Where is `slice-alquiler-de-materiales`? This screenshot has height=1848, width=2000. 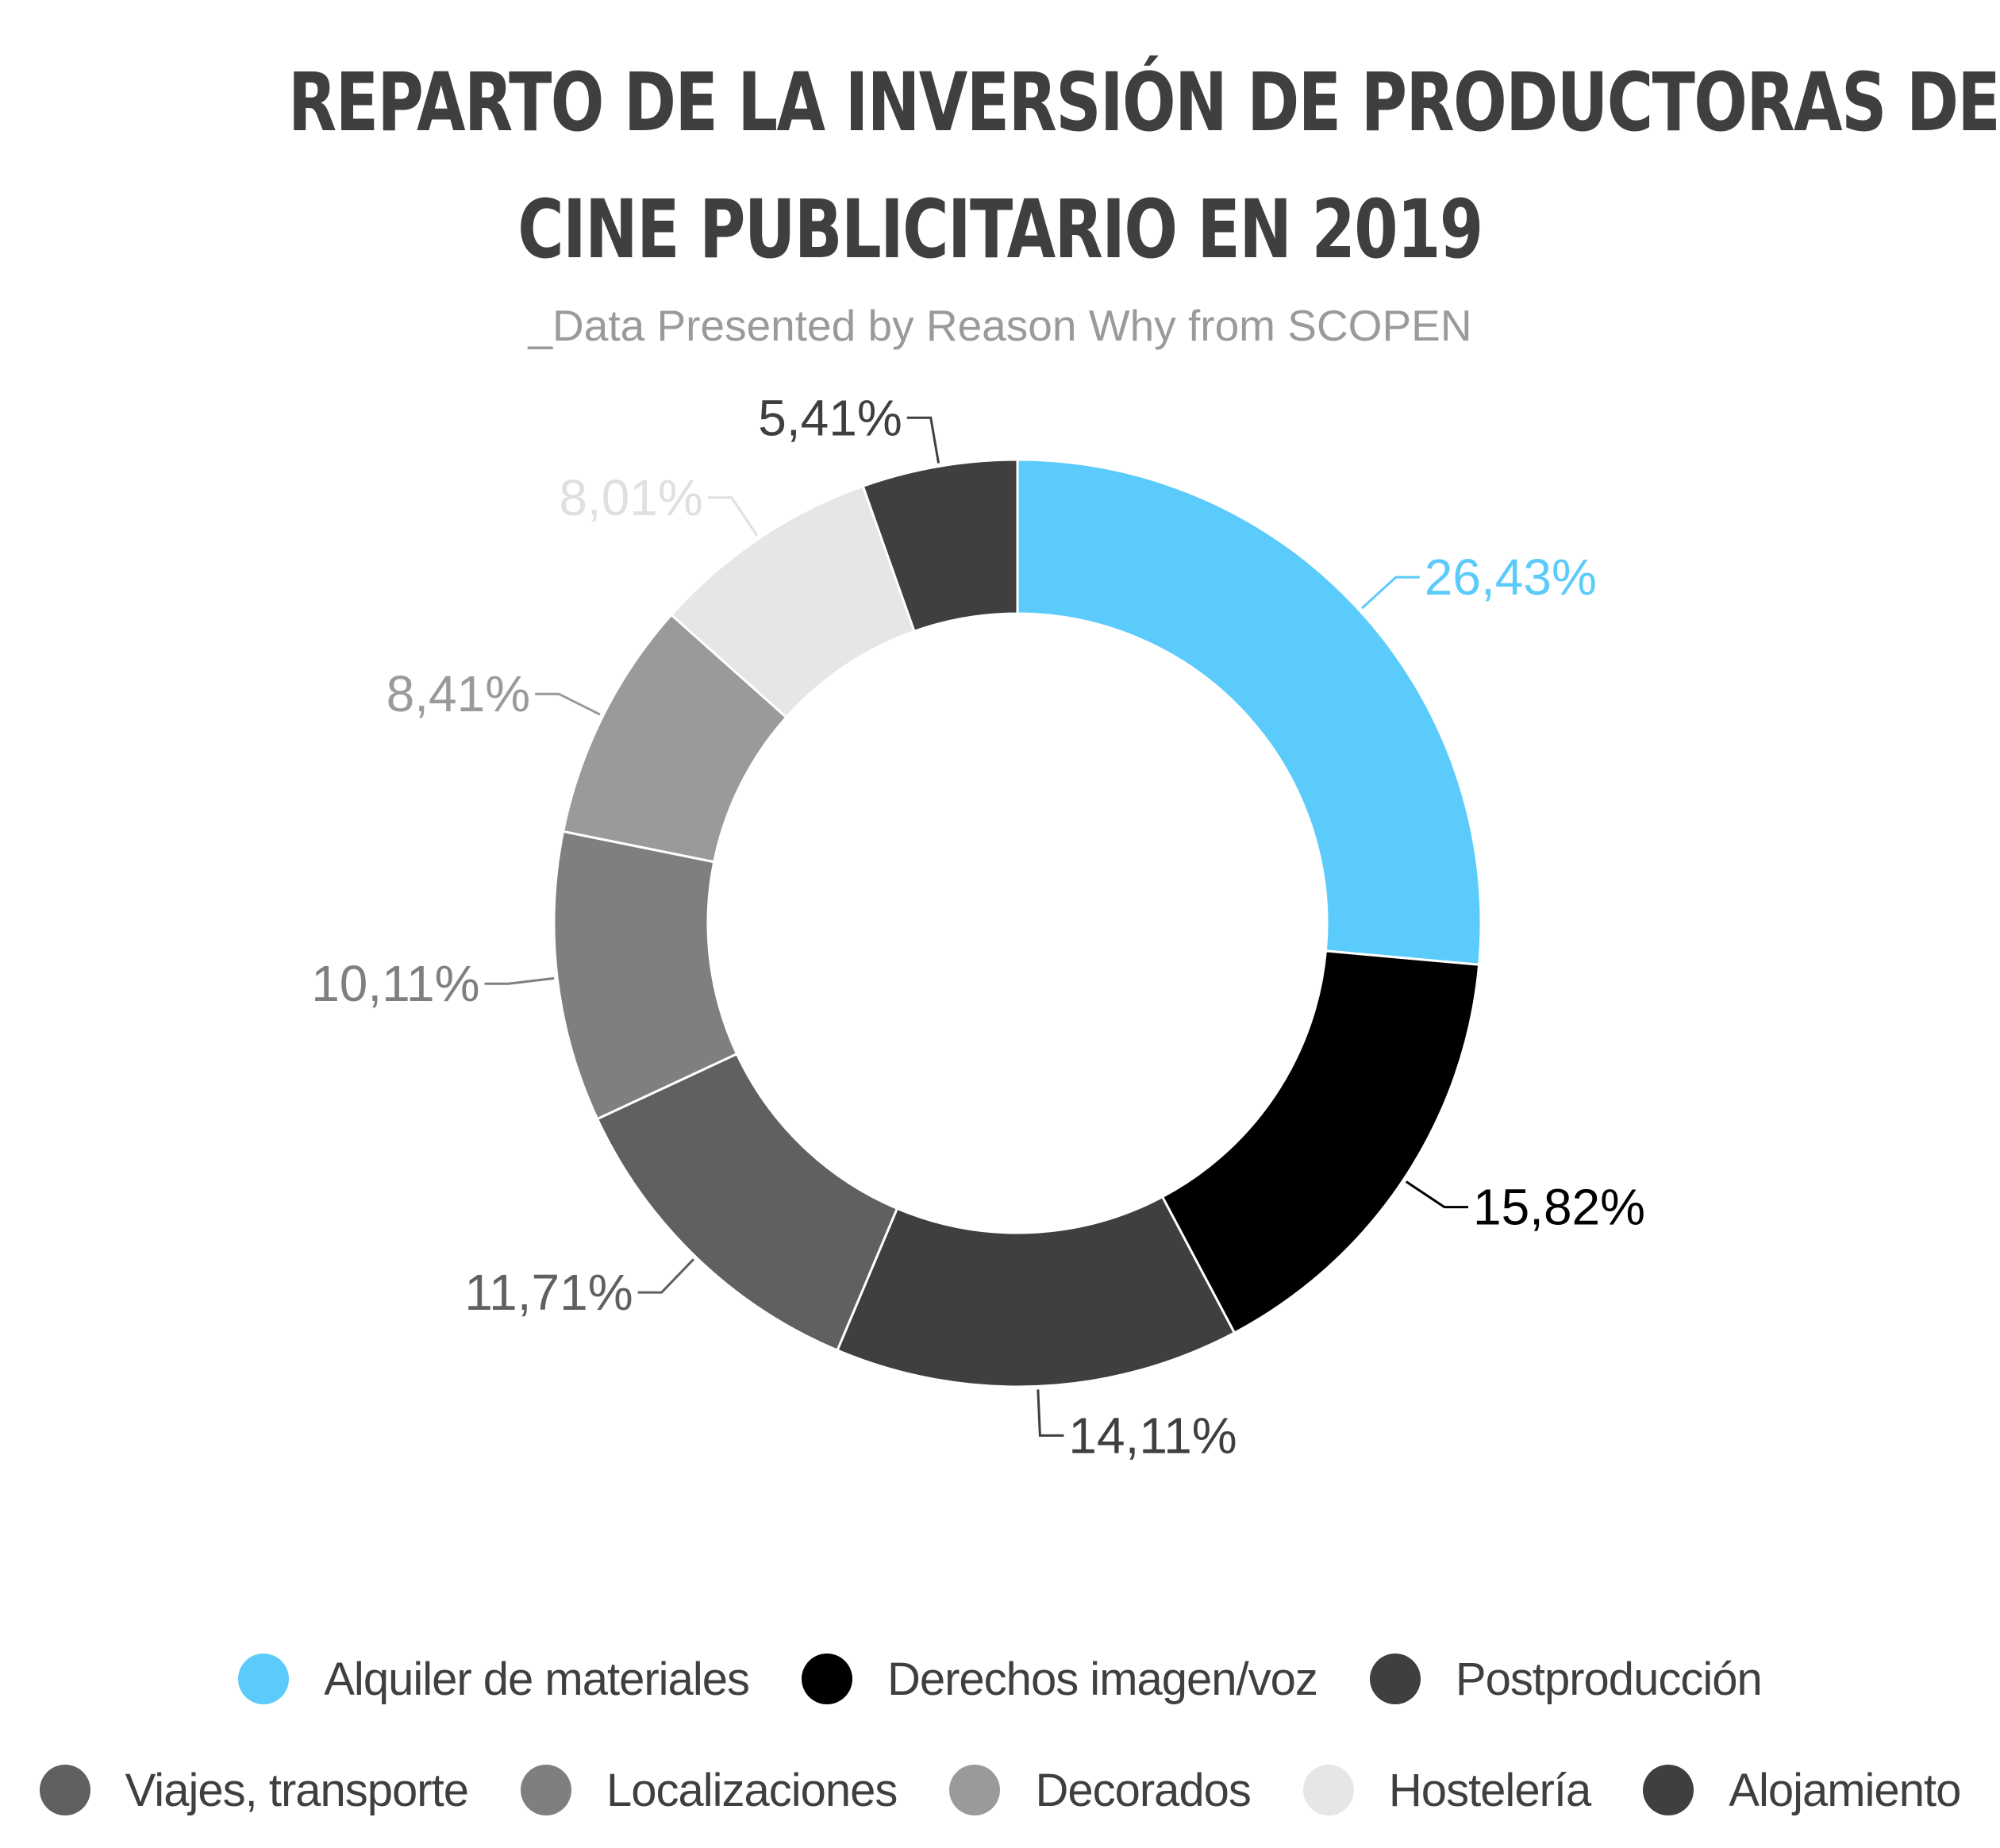 slice-alquiler-de-materiales is located at coordinates (1249, 712).